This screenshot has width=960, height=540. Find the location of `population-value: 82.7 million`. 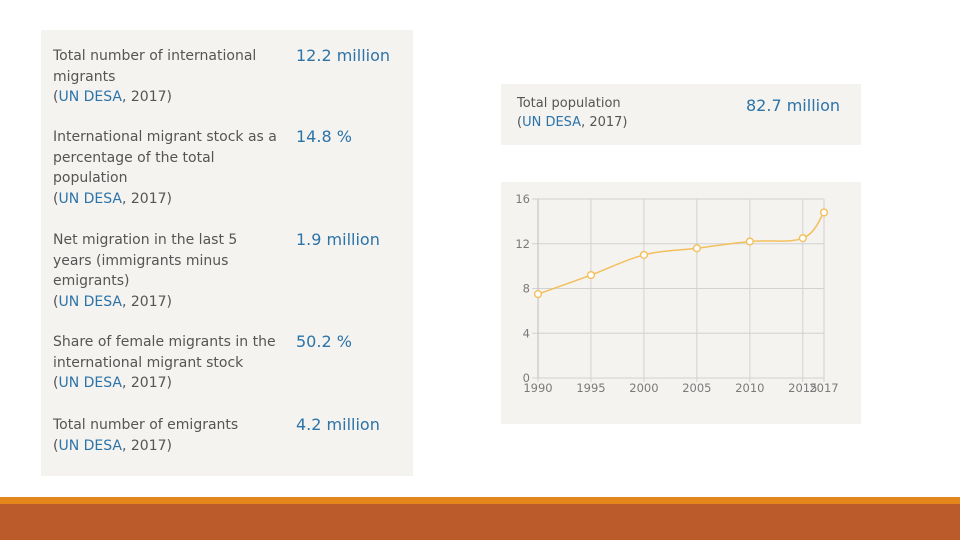

population-value: 82.7 million is located at coordinates (793, 105).